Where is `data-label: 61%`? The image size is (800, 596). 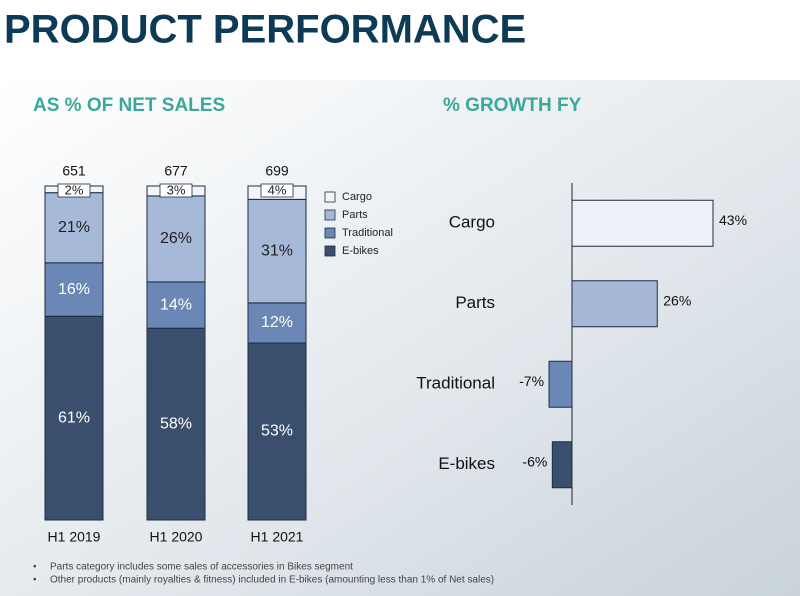 data-label: 61% is located at coordinates (74, 417).